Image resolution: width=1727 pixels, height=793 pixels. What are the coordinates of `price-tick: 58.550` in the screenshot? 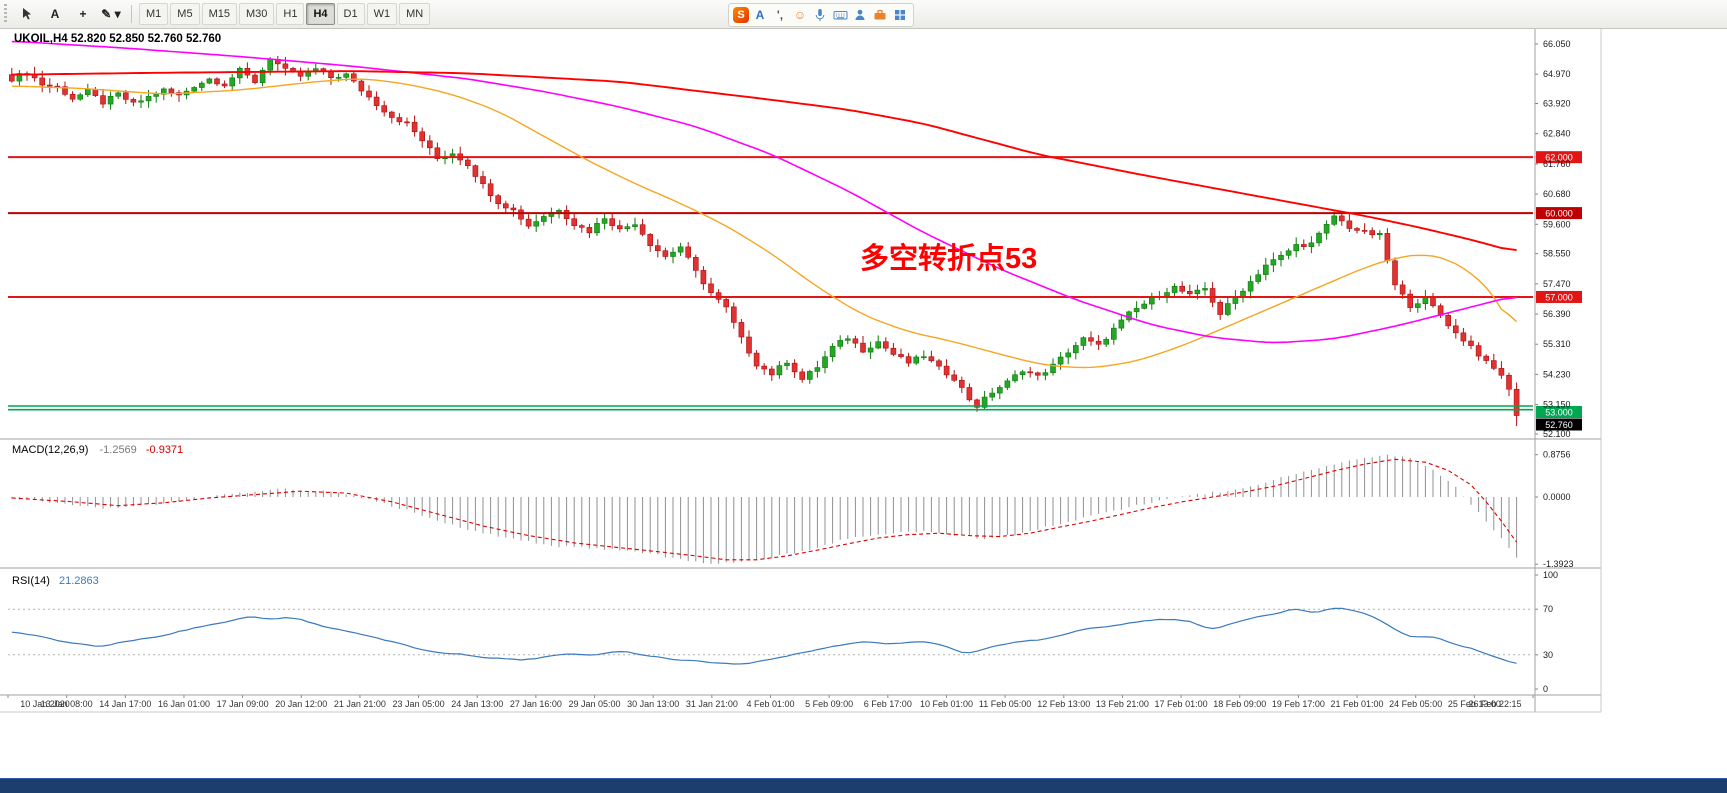 It's located at (1557, 254).